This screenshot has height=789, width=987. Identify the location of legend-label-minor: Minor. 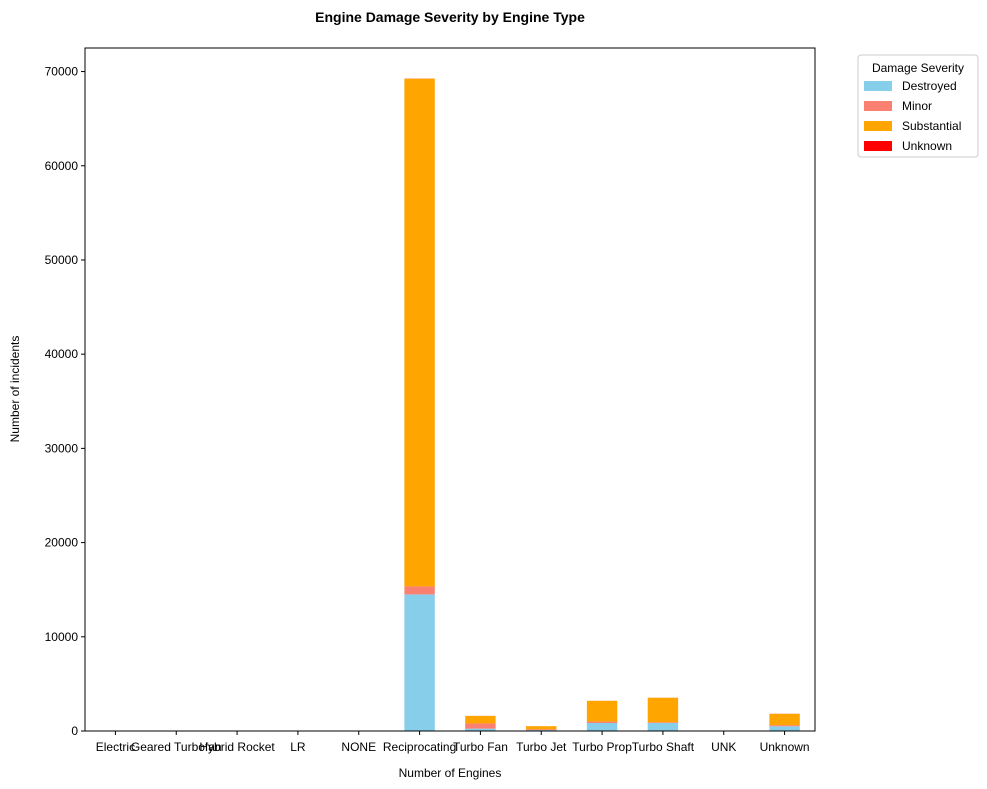
(917, 106).